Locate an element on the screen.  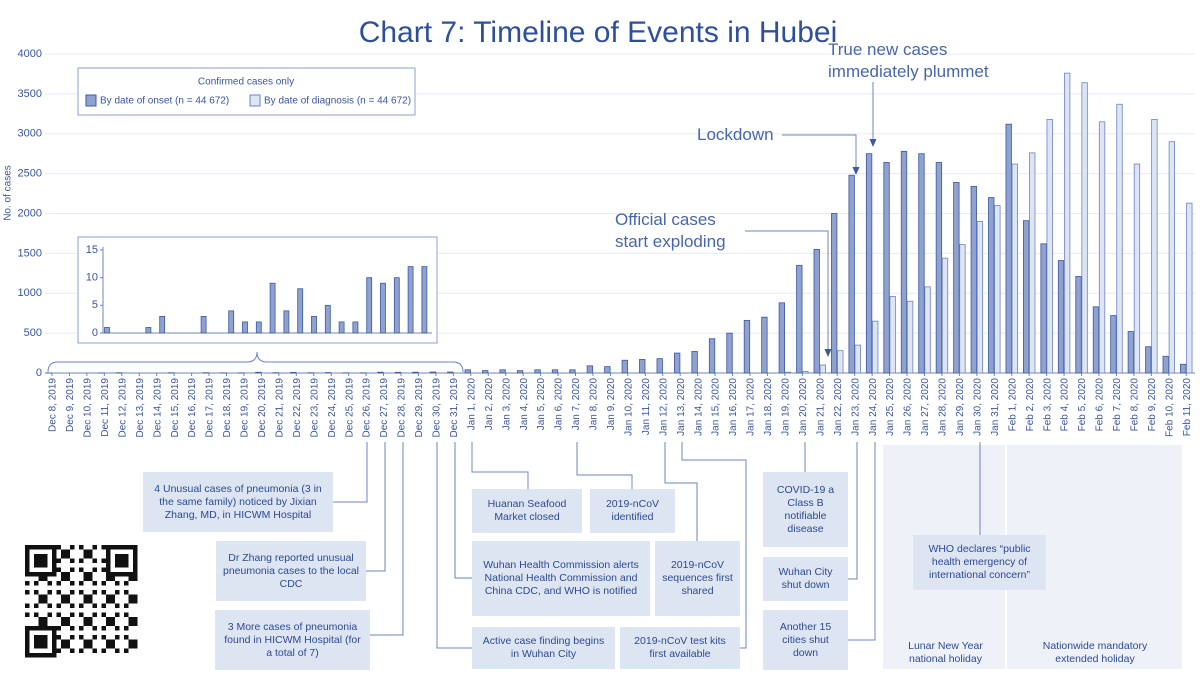
x-tick-label: Jan 2, 2020 is located at coordinates (489, 404).